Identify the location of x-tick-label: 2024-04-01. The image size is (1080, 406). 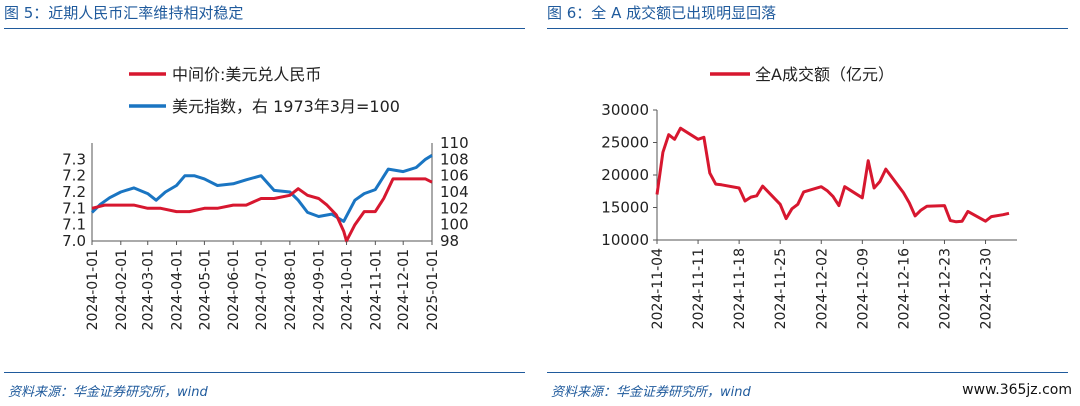
(178, 289).